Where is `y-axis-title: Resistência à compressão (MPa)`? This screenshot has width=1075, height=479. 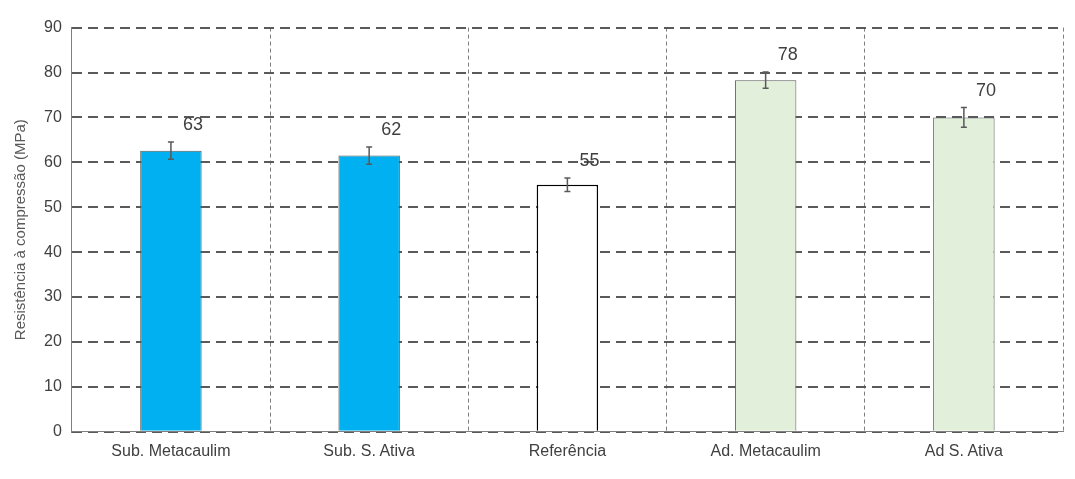 y-axis-title: Resistência à compressão (MPa) is located at coordinates (20, 230).